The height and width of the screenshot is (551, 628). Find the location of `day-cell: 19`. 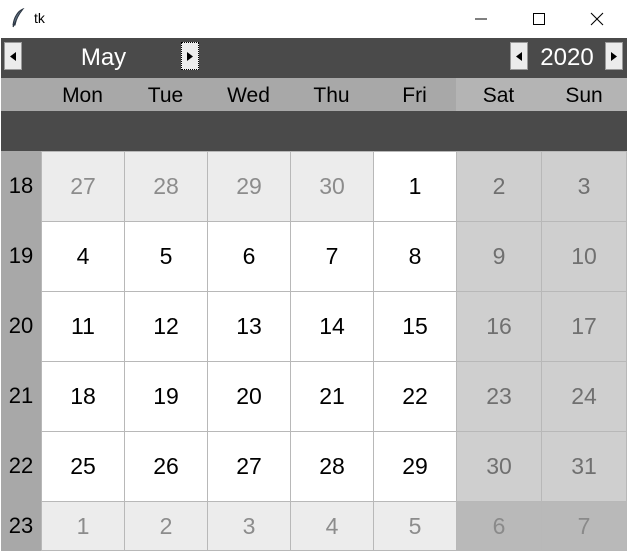

day-cell: 19 is located at coordinates (166, 396).